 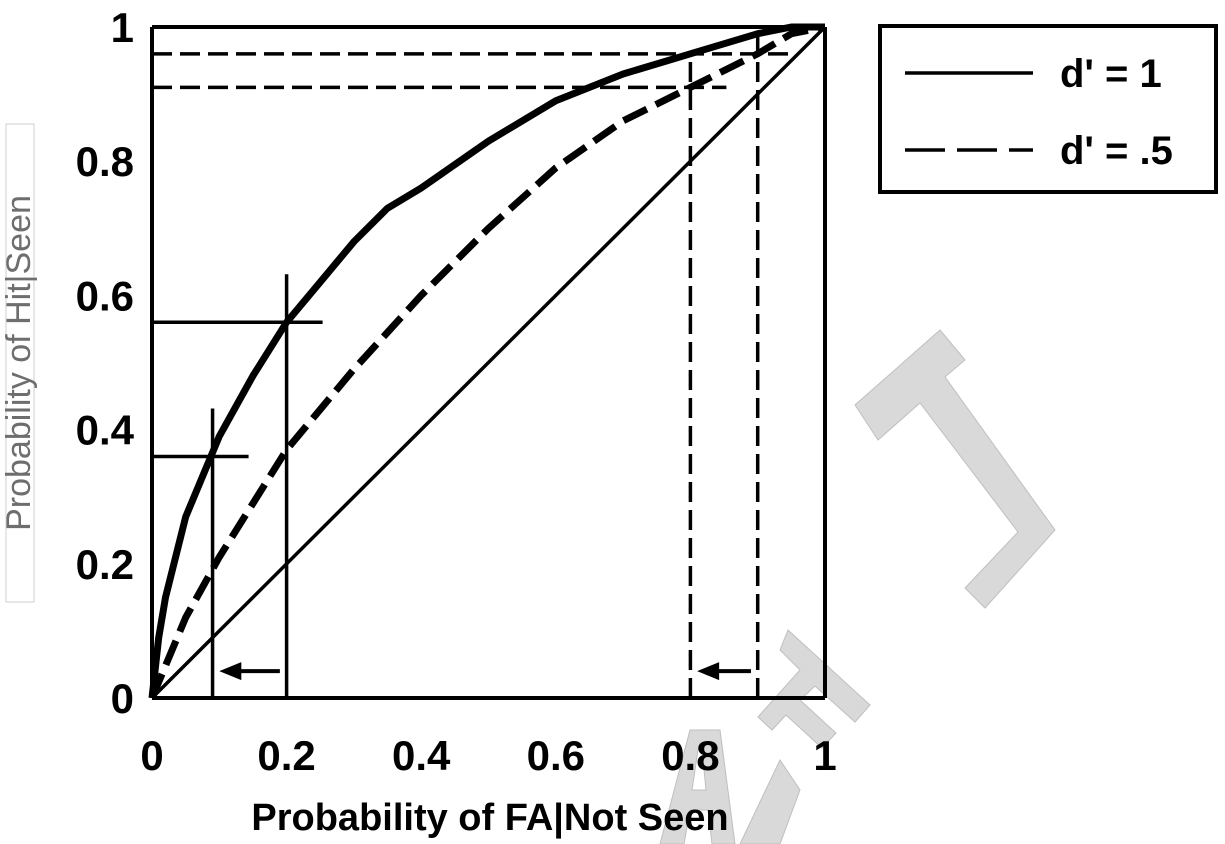 I want to click on y-axis-title: Probability of Hit|Seen, so click(x=19, y=363).